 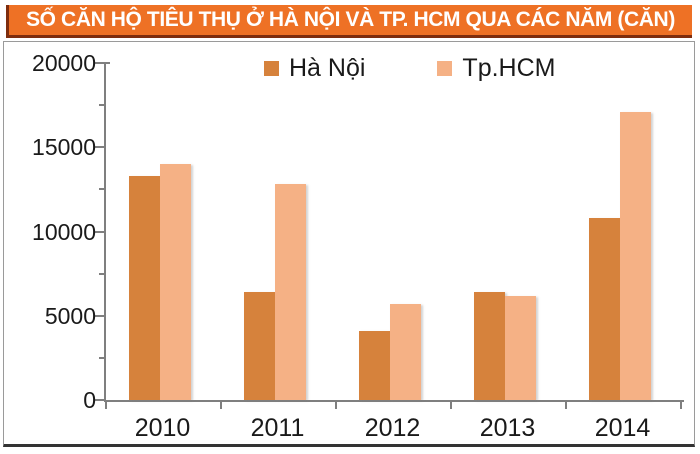 I want to click on bar-Hà Nội-2010, so click(x=144, y=287).